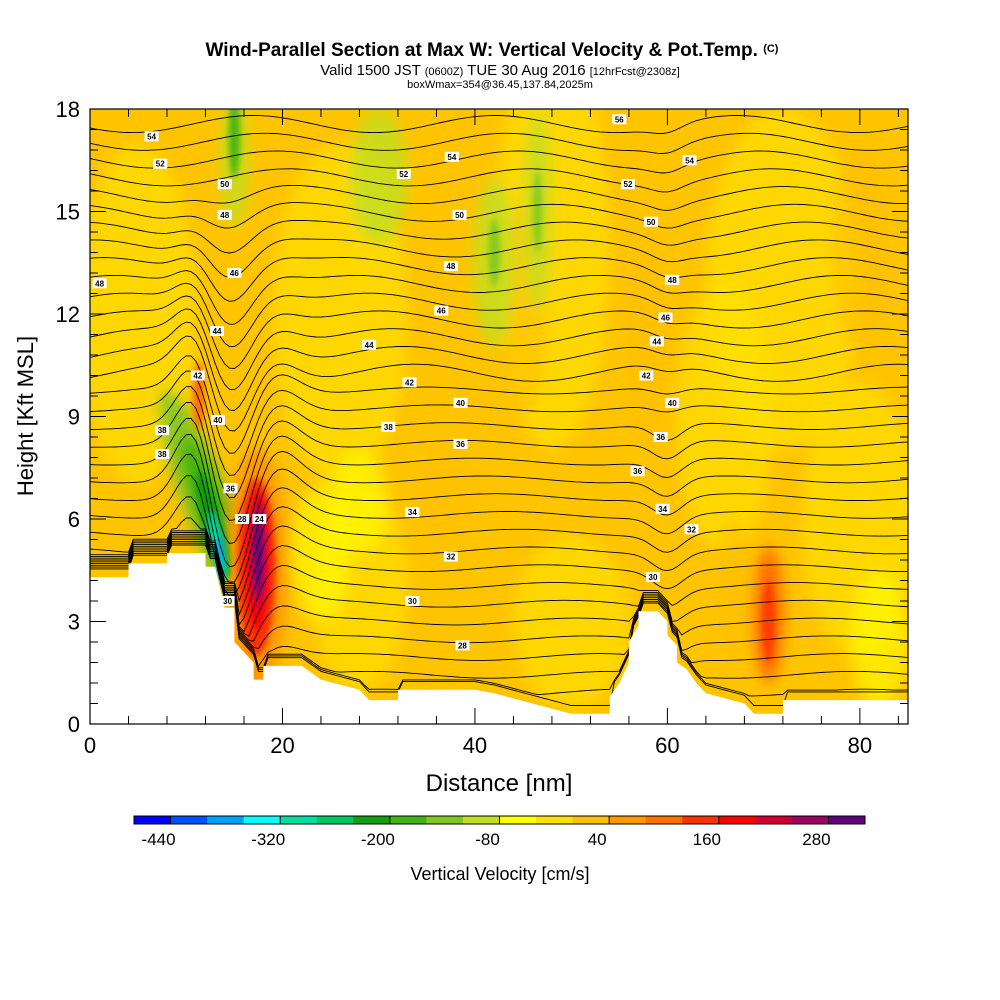  I want to click on subtitle-utc: (0600Z), so click(444, 72).